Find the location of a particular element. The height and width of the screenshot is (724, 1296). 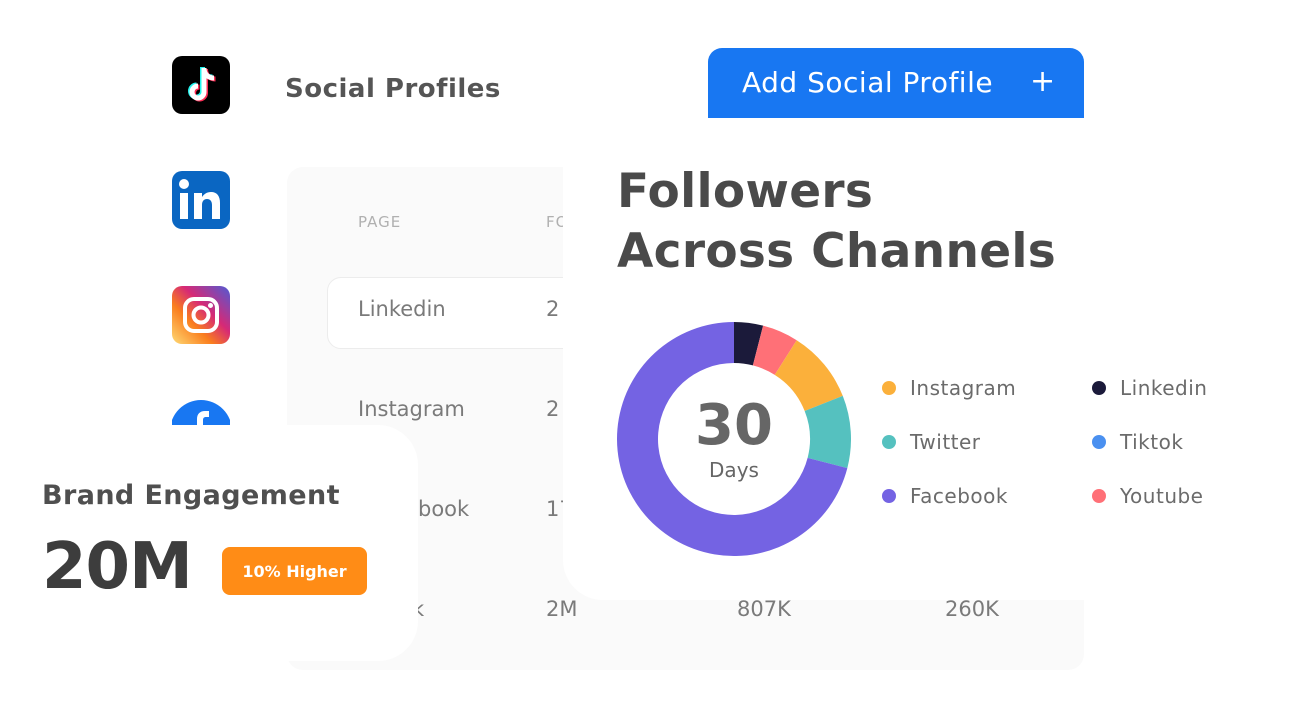

table-cell-value: 260K is located at coordinates (972, 609).